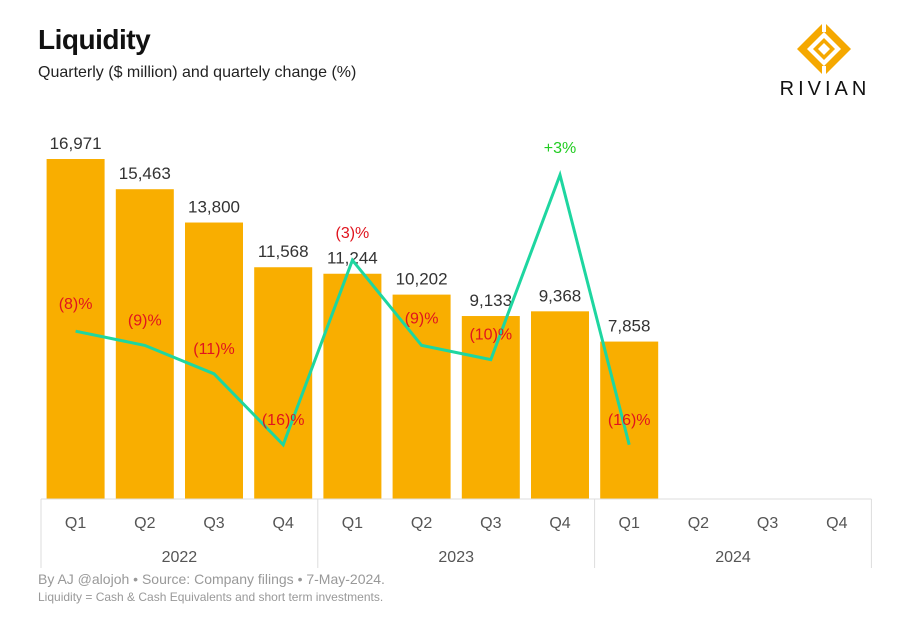 This screenshot has width=920, height=619. Describe the element at coordinates (145, 173) in the screenshot. I see `bar-value-label-1: 15,463` at that location.